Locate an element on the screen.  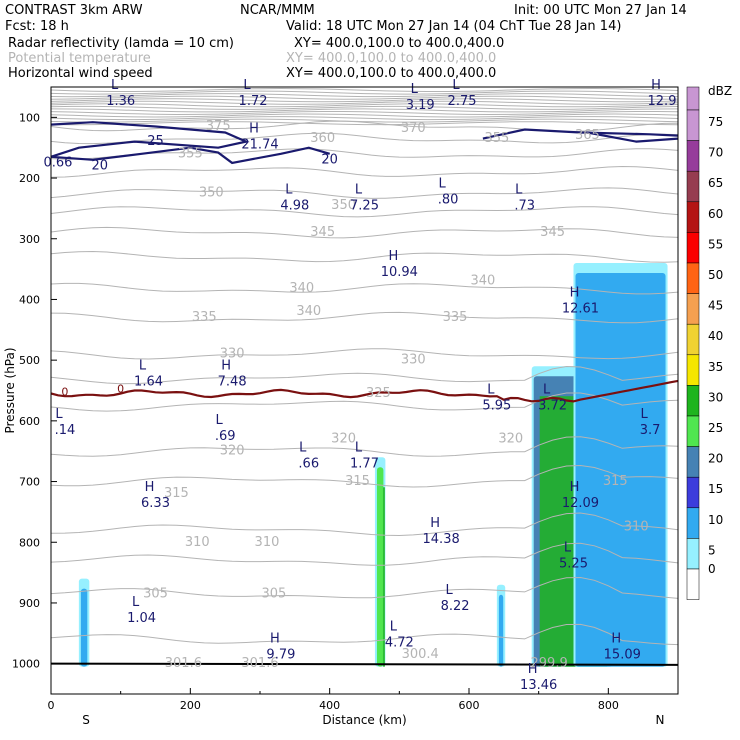
colorbar-level-label: 25 is located at coordinates (715, 428).